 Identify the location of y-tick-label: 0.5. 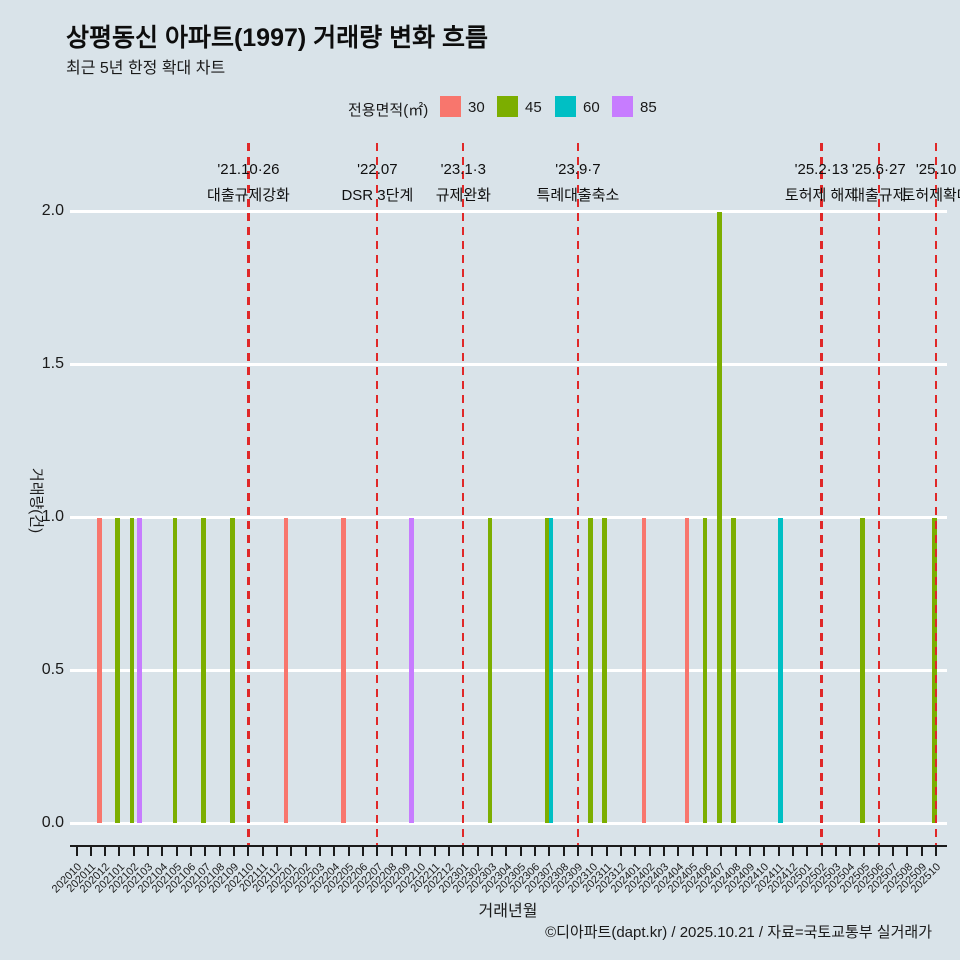
(52, 669).